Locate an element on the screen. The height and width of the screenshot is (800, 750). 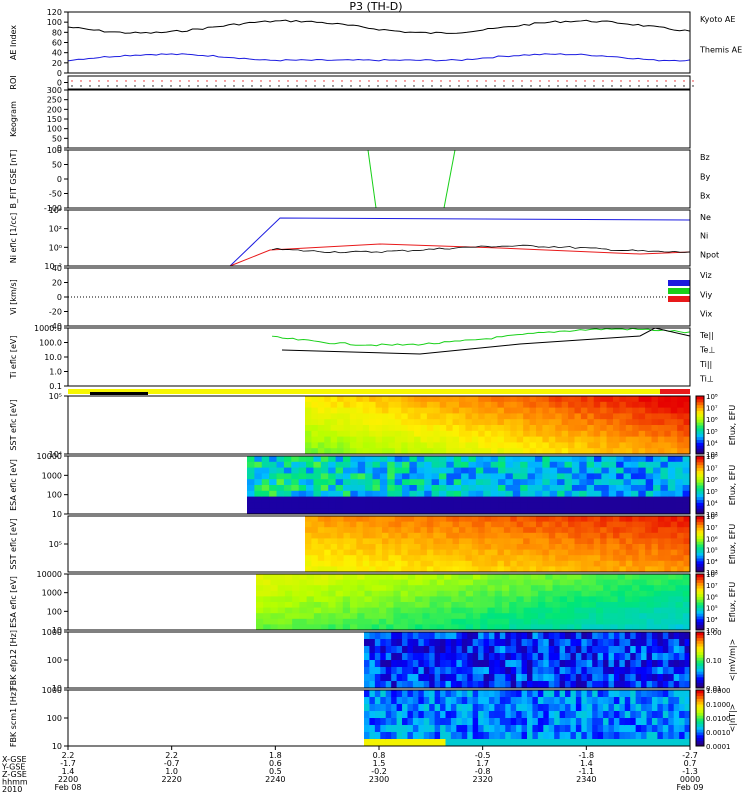
colorbar-tick: 10⁴ is located at coordinates (712, 443).